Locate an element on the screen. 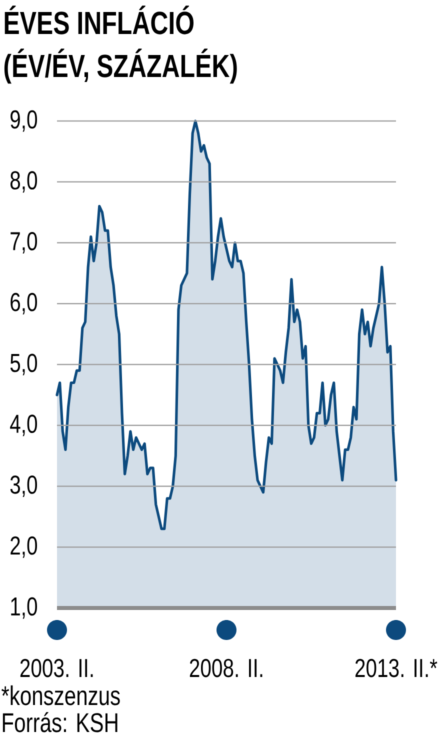 Image resolution: width=441 pixels, height=739 pixels. x-tick-label: 2003. II. is located at coordinates (56, 668).